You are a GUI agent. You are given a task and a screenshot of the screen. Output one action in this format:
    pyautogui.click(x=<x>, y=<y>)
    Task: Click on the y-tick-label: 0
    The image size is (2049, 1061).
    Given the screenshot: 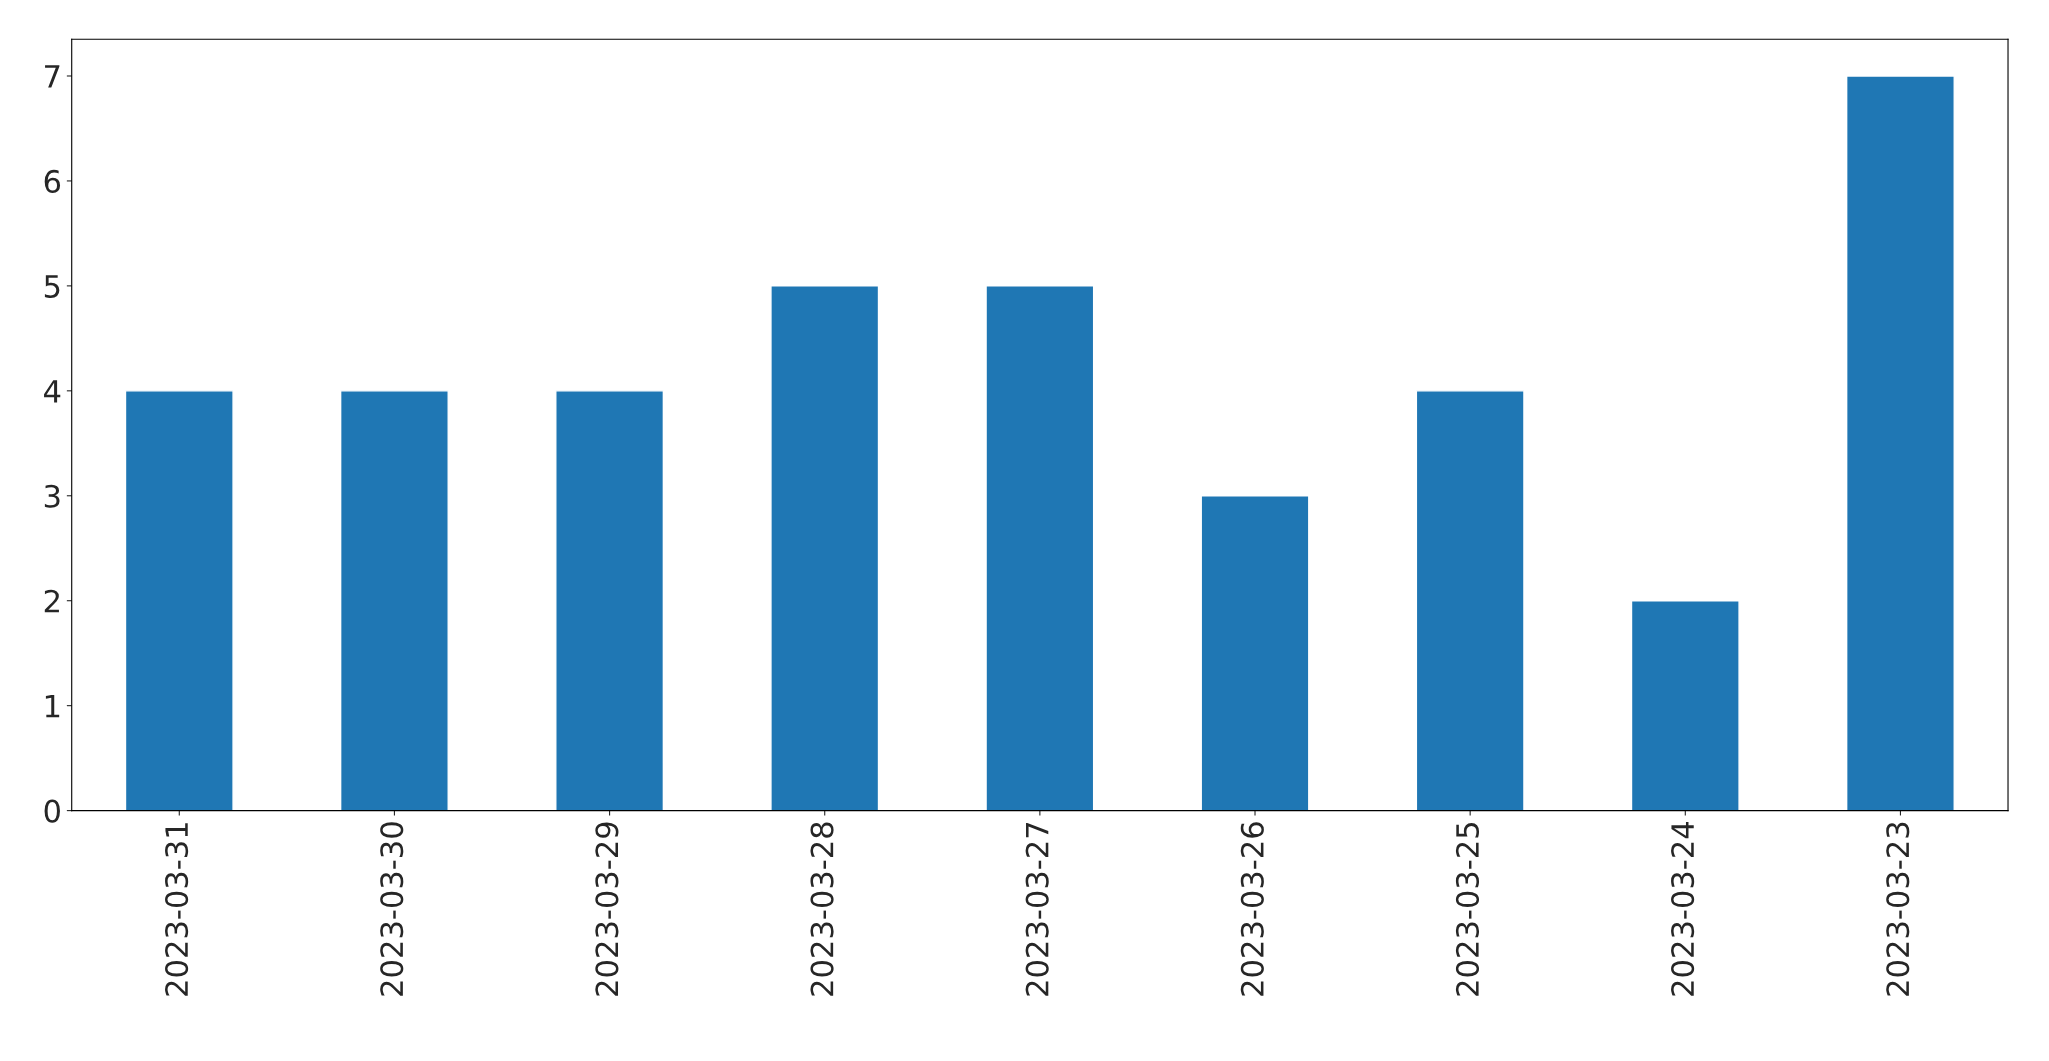 What is the action you would take?
    pyautogui.click(x=52, y=811)
    